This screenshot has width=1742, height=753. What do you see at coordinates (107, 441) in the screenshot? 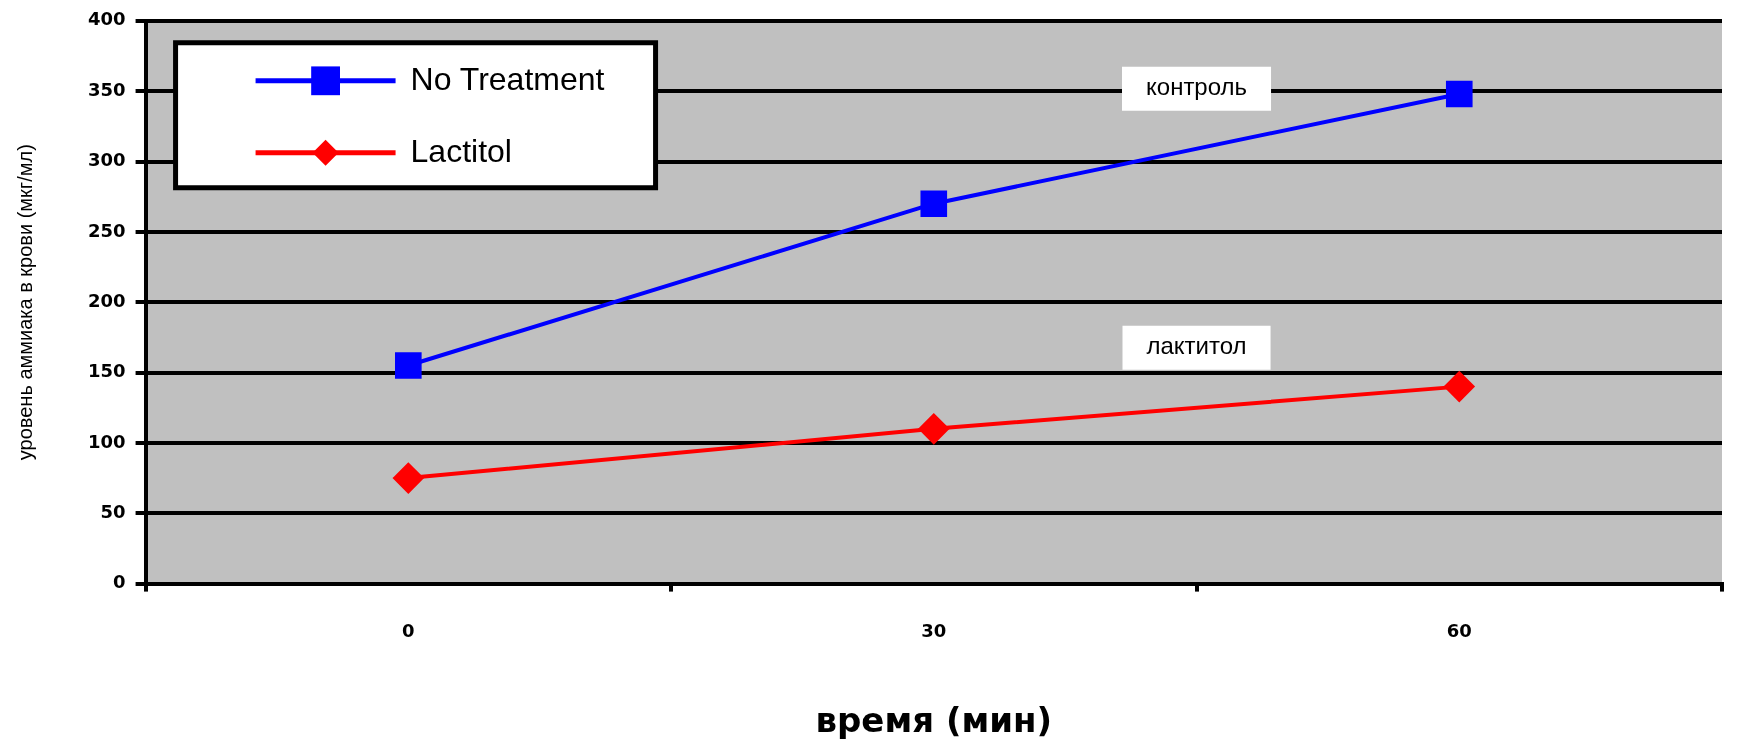
I see `y-tick-label: 100` at bounding box center [107, 441].